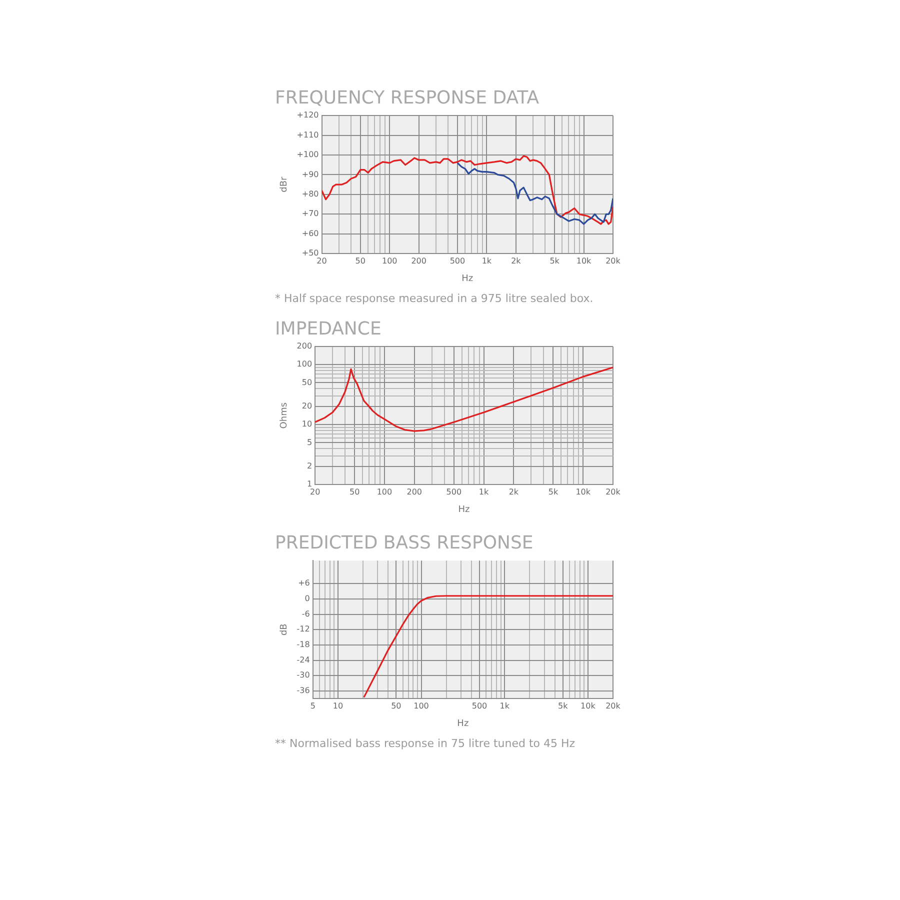 This screenshot has width=900, height=900. Describe the element at coordinates (310, 253) in the screenshot. I see `y-tick-label: +50` at that location.